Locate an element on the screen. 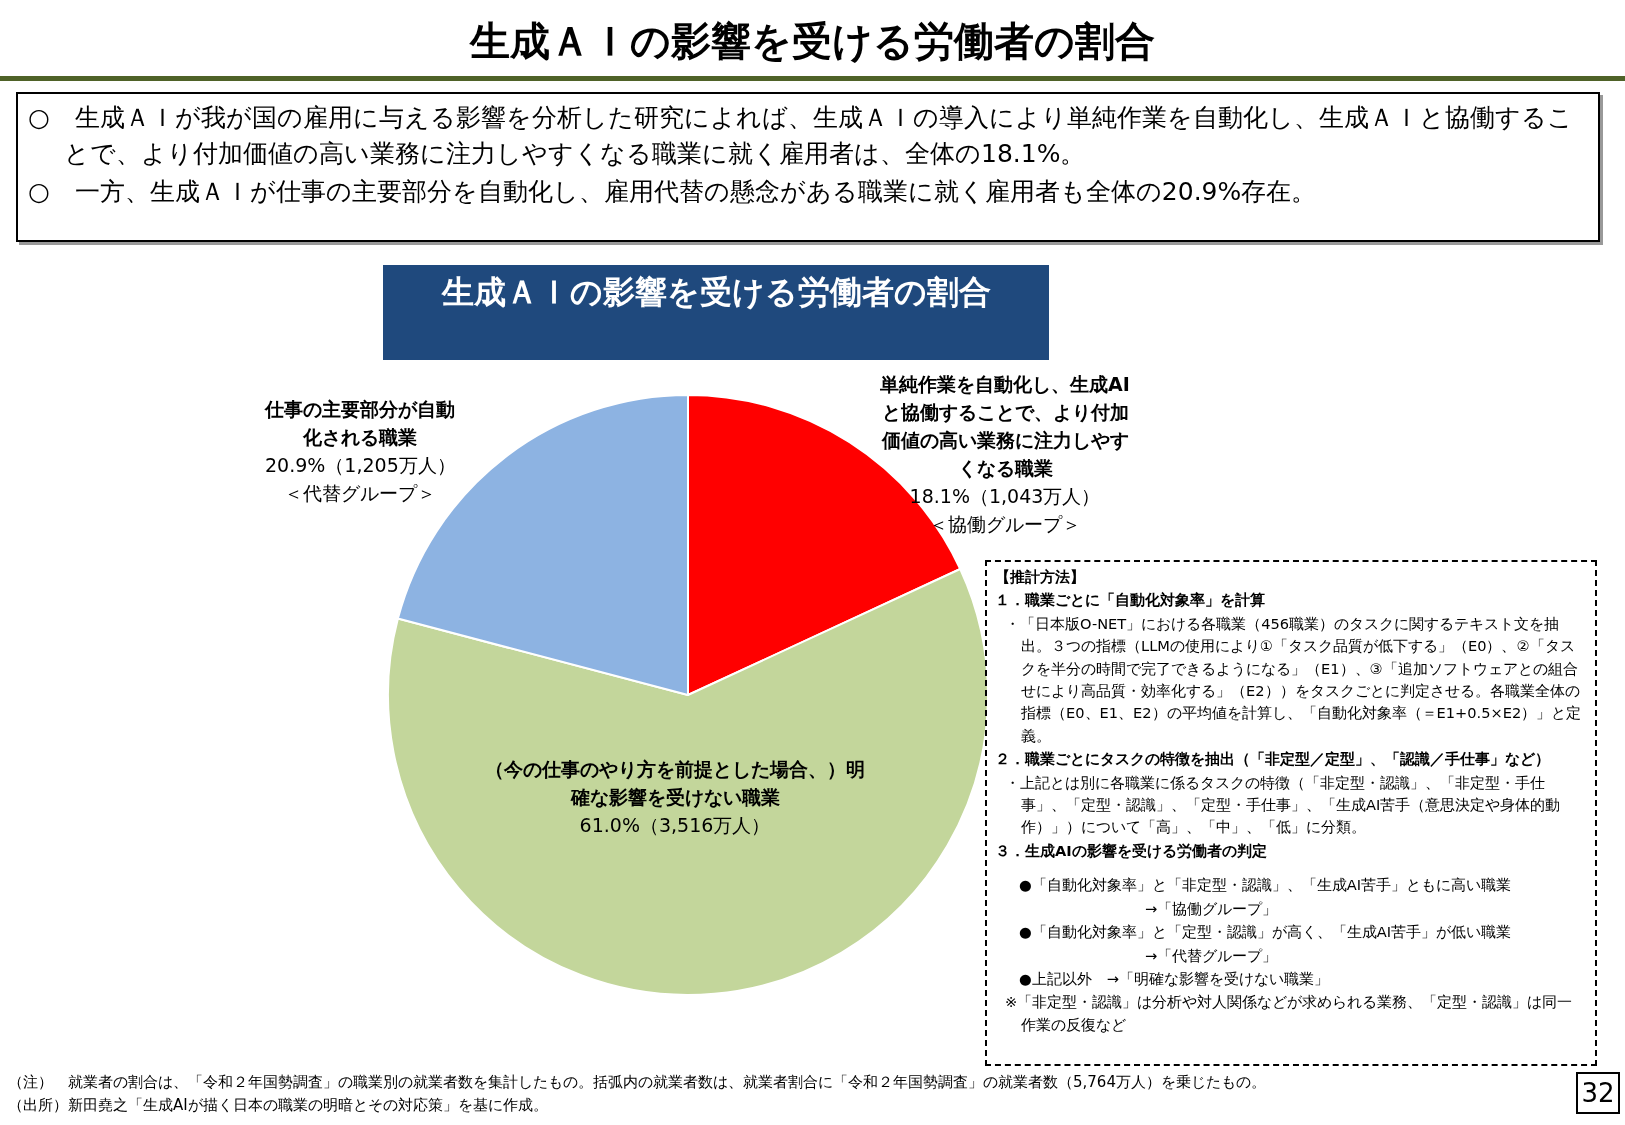  text: １．職業ごとに「自動化対象率」を計算 is located at coordinates (1130, 600).